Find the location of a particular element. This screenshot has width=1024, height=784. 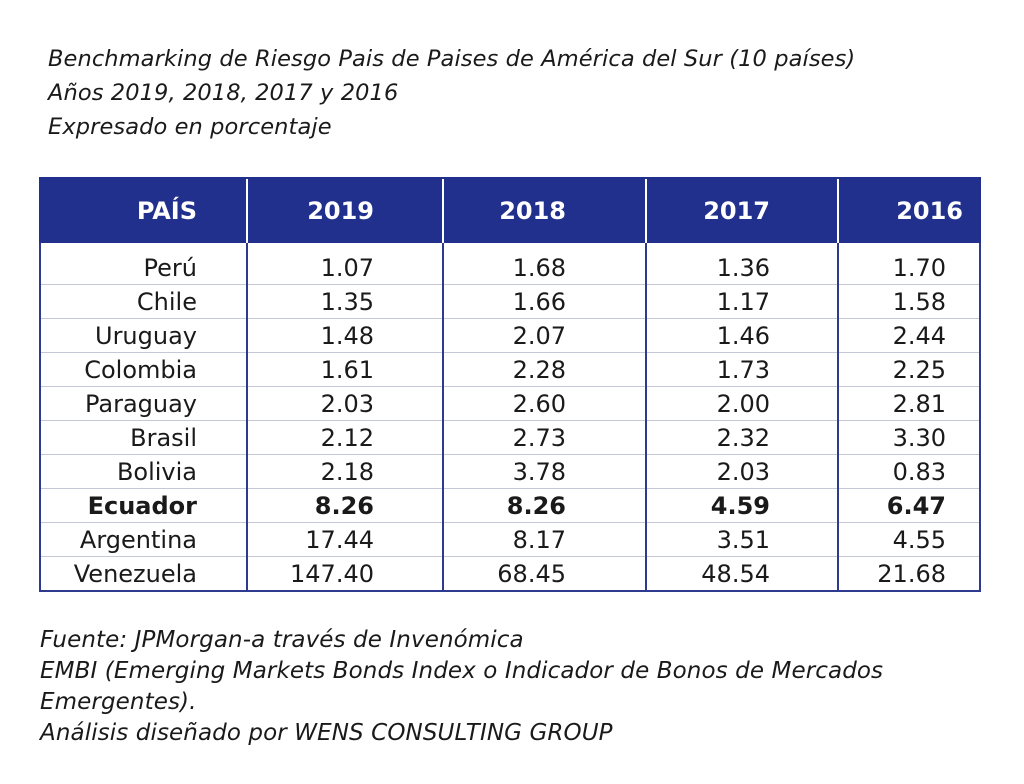

cell-pais: Argentina is located at coordinates (143, 539).